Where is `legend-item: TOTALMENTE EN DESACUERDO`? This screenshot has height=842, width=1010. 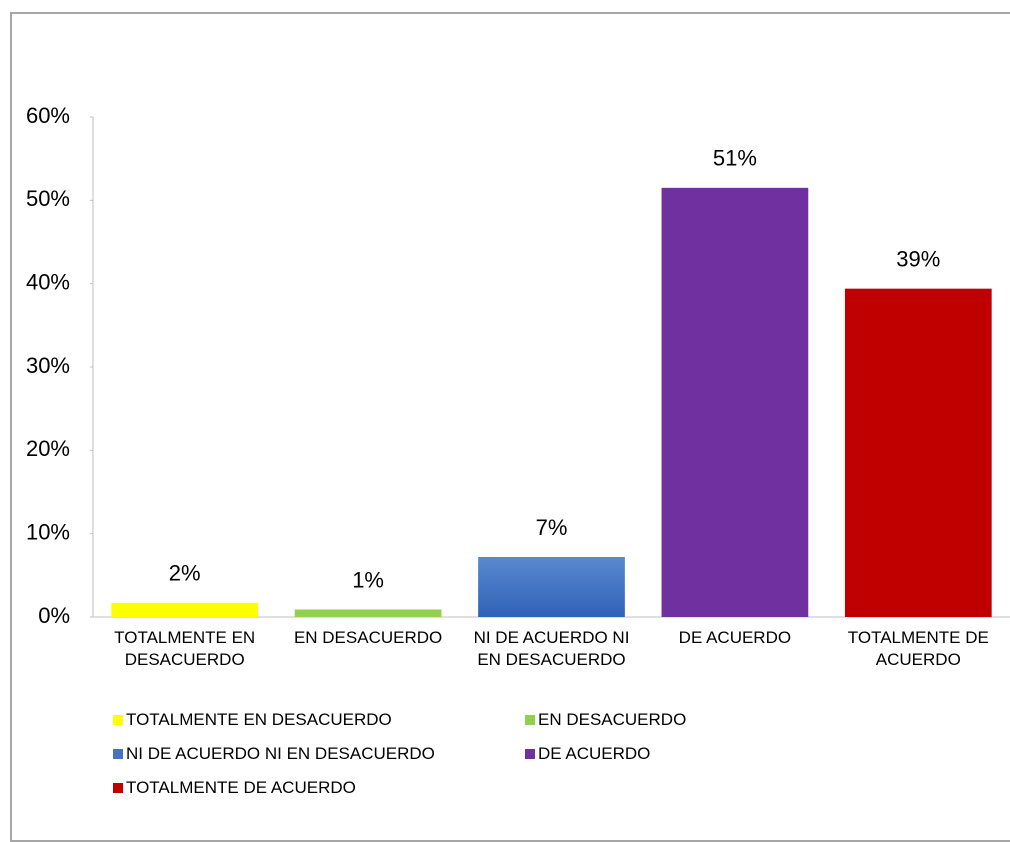
legend-item: TOTALMENTE EN DESACUERDO is located at coordinates (319, 720).